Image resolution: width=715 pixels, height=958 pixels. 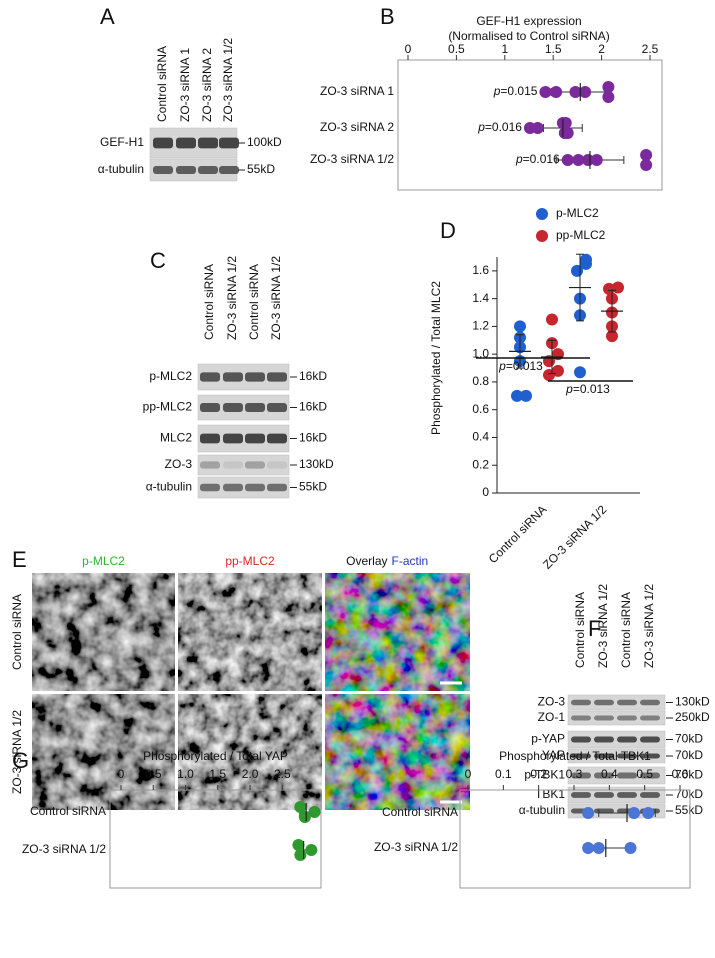 What do you see at coordinates (581, 235) in the screenshot?
I see `legend-label: pp-MLC2` at bounding box center [581, 235].